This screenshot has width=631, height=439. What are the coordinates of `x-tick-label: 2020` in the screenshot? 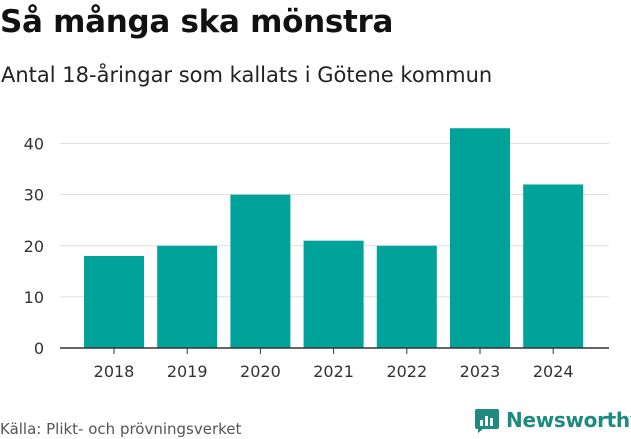 It's located at (260, 371).